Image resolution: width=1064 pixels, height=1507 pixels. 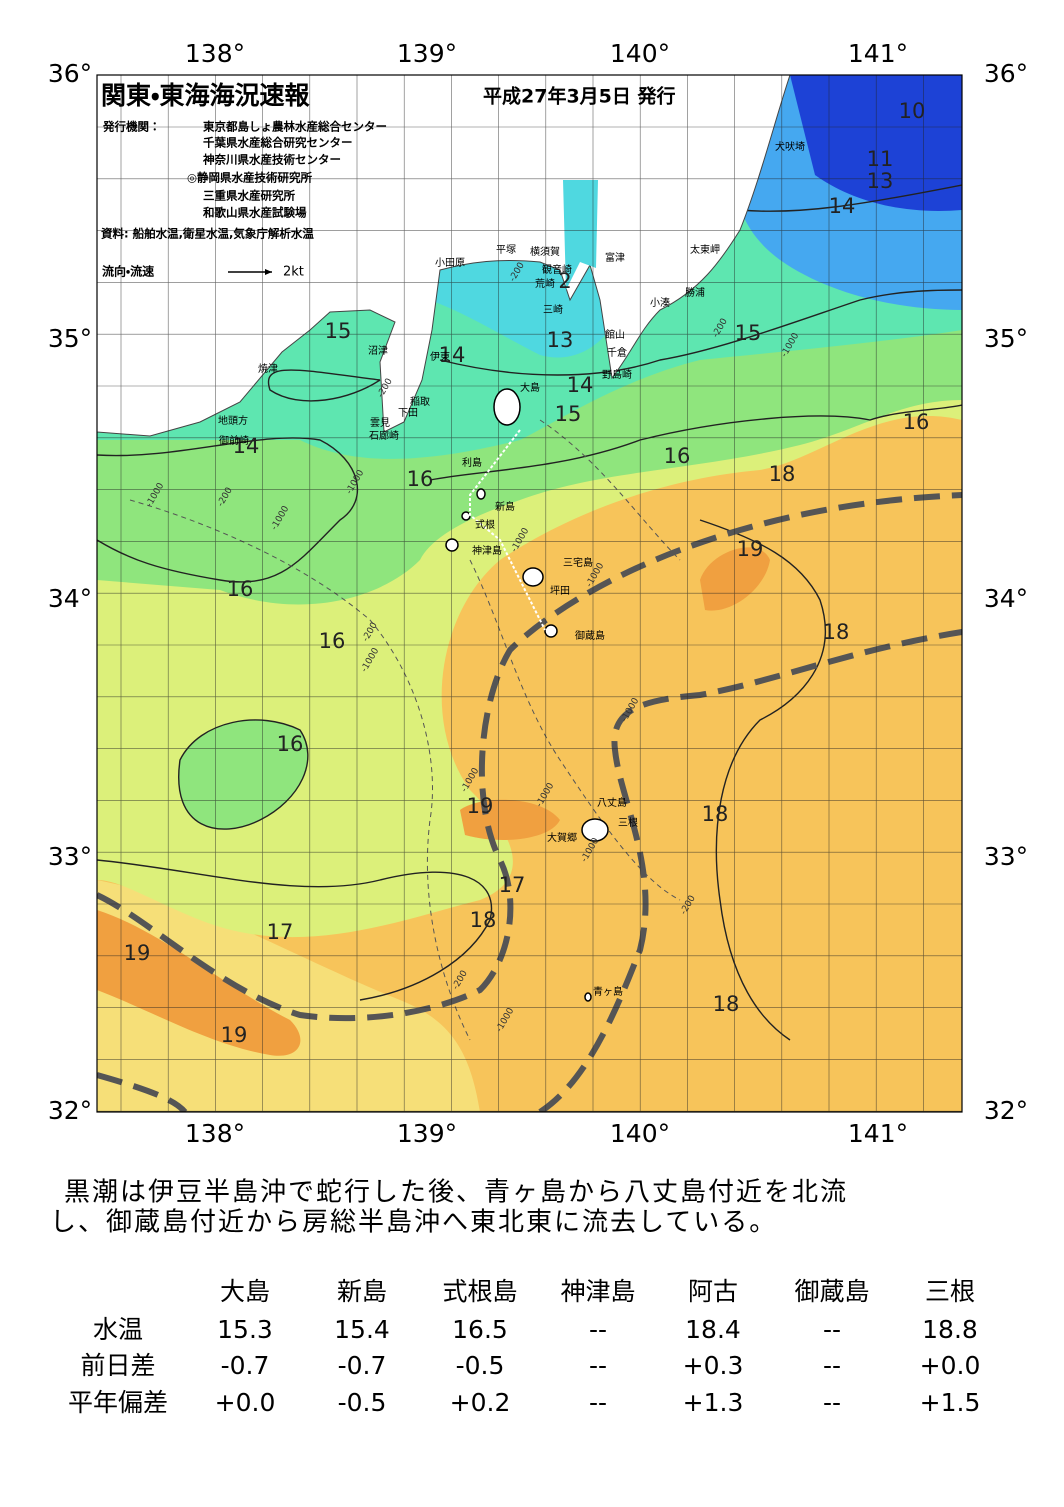 I want to click on place-name: 御前崎, so click(x=234, y=440).